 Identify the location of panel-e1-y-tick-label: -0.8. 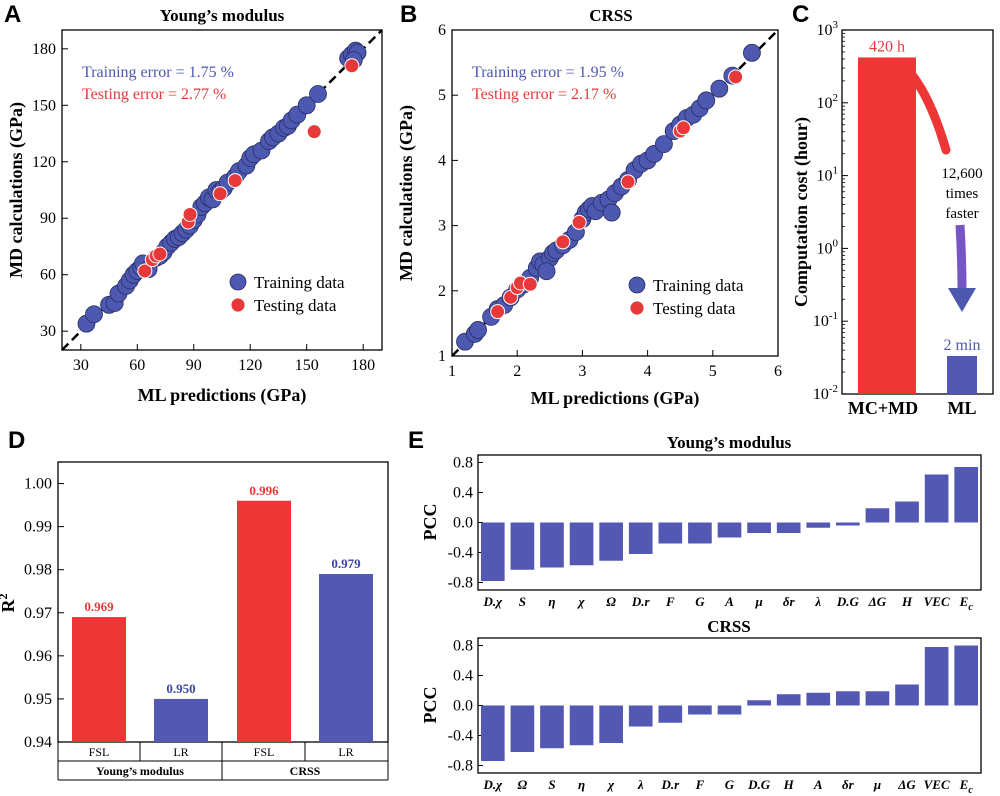
(460, 583).